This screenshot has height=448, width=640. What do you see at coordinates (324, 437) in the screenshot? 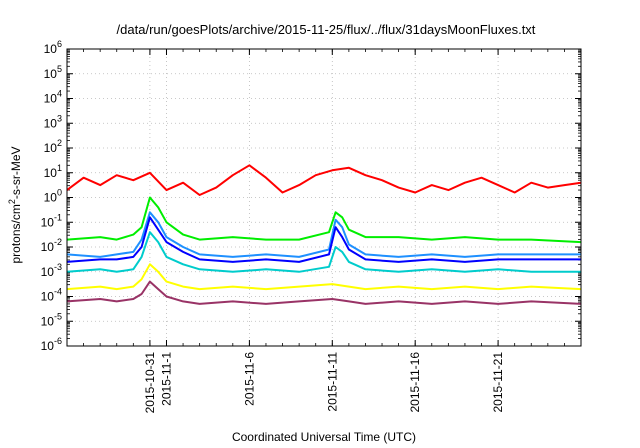
I see `x-axis-label: Coordinated Universal Time (UTC)` at bounding box center [324, 437].